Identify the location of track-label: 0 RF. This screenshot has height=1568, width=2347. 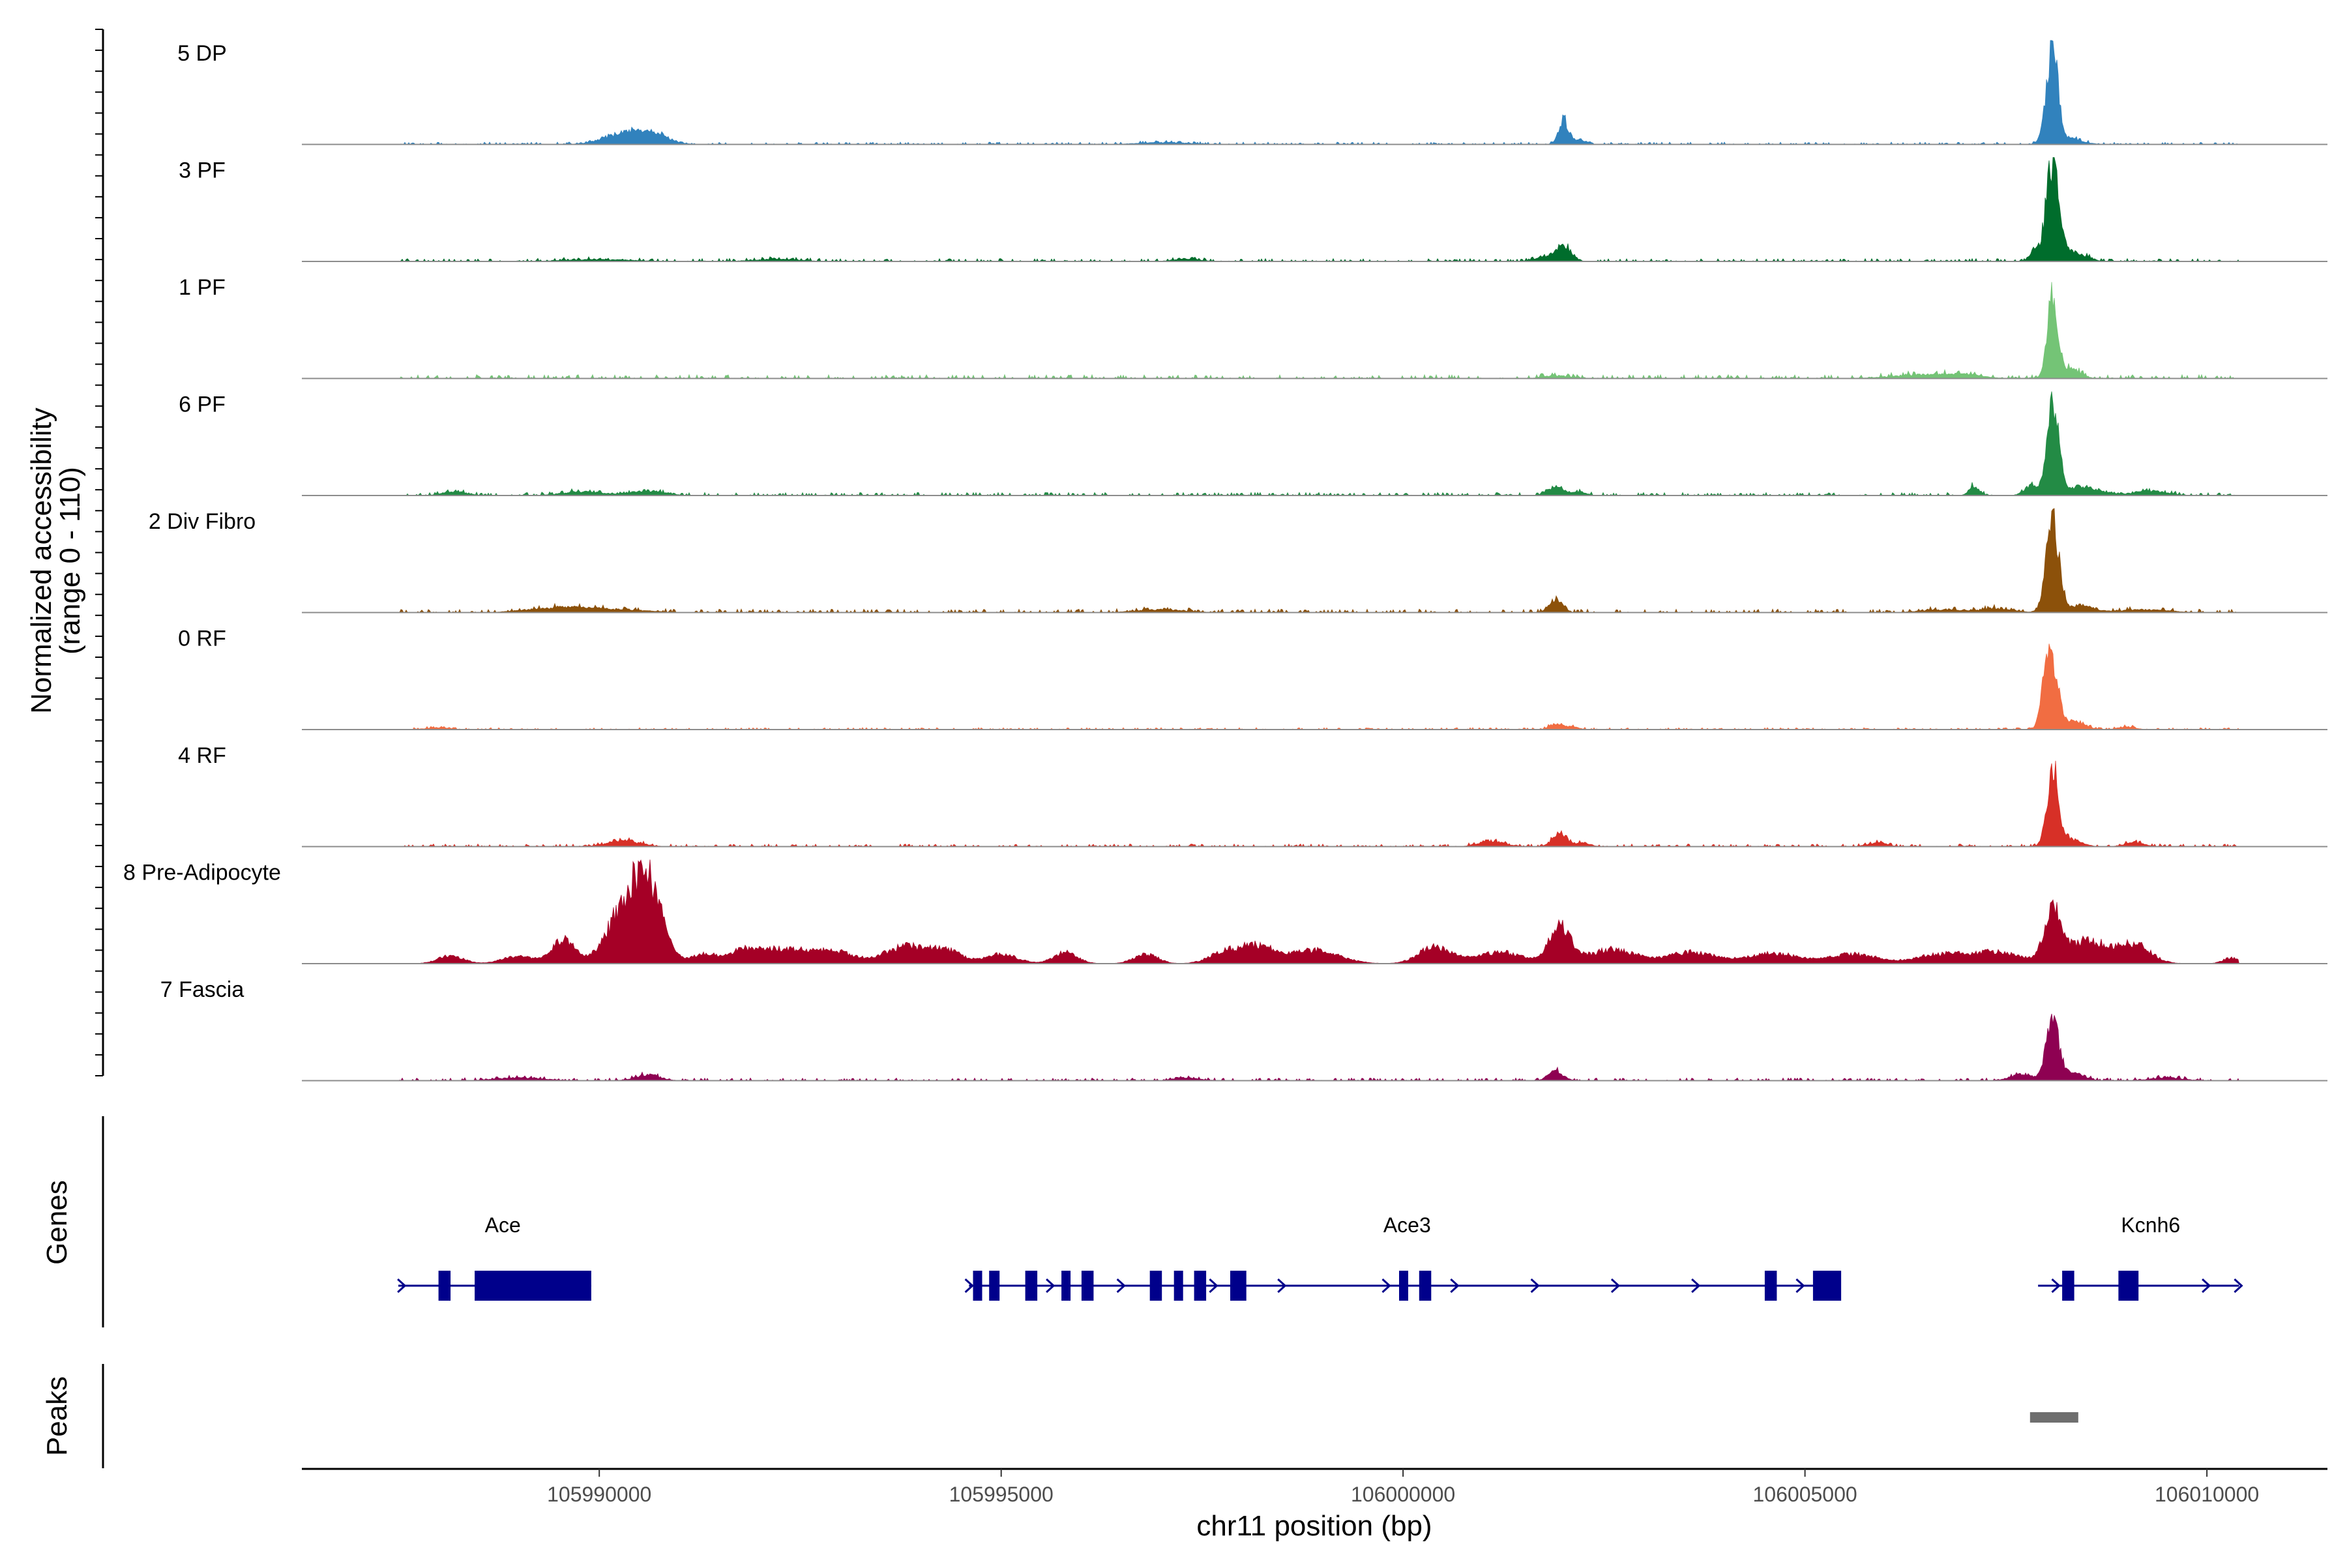
(202, 639).